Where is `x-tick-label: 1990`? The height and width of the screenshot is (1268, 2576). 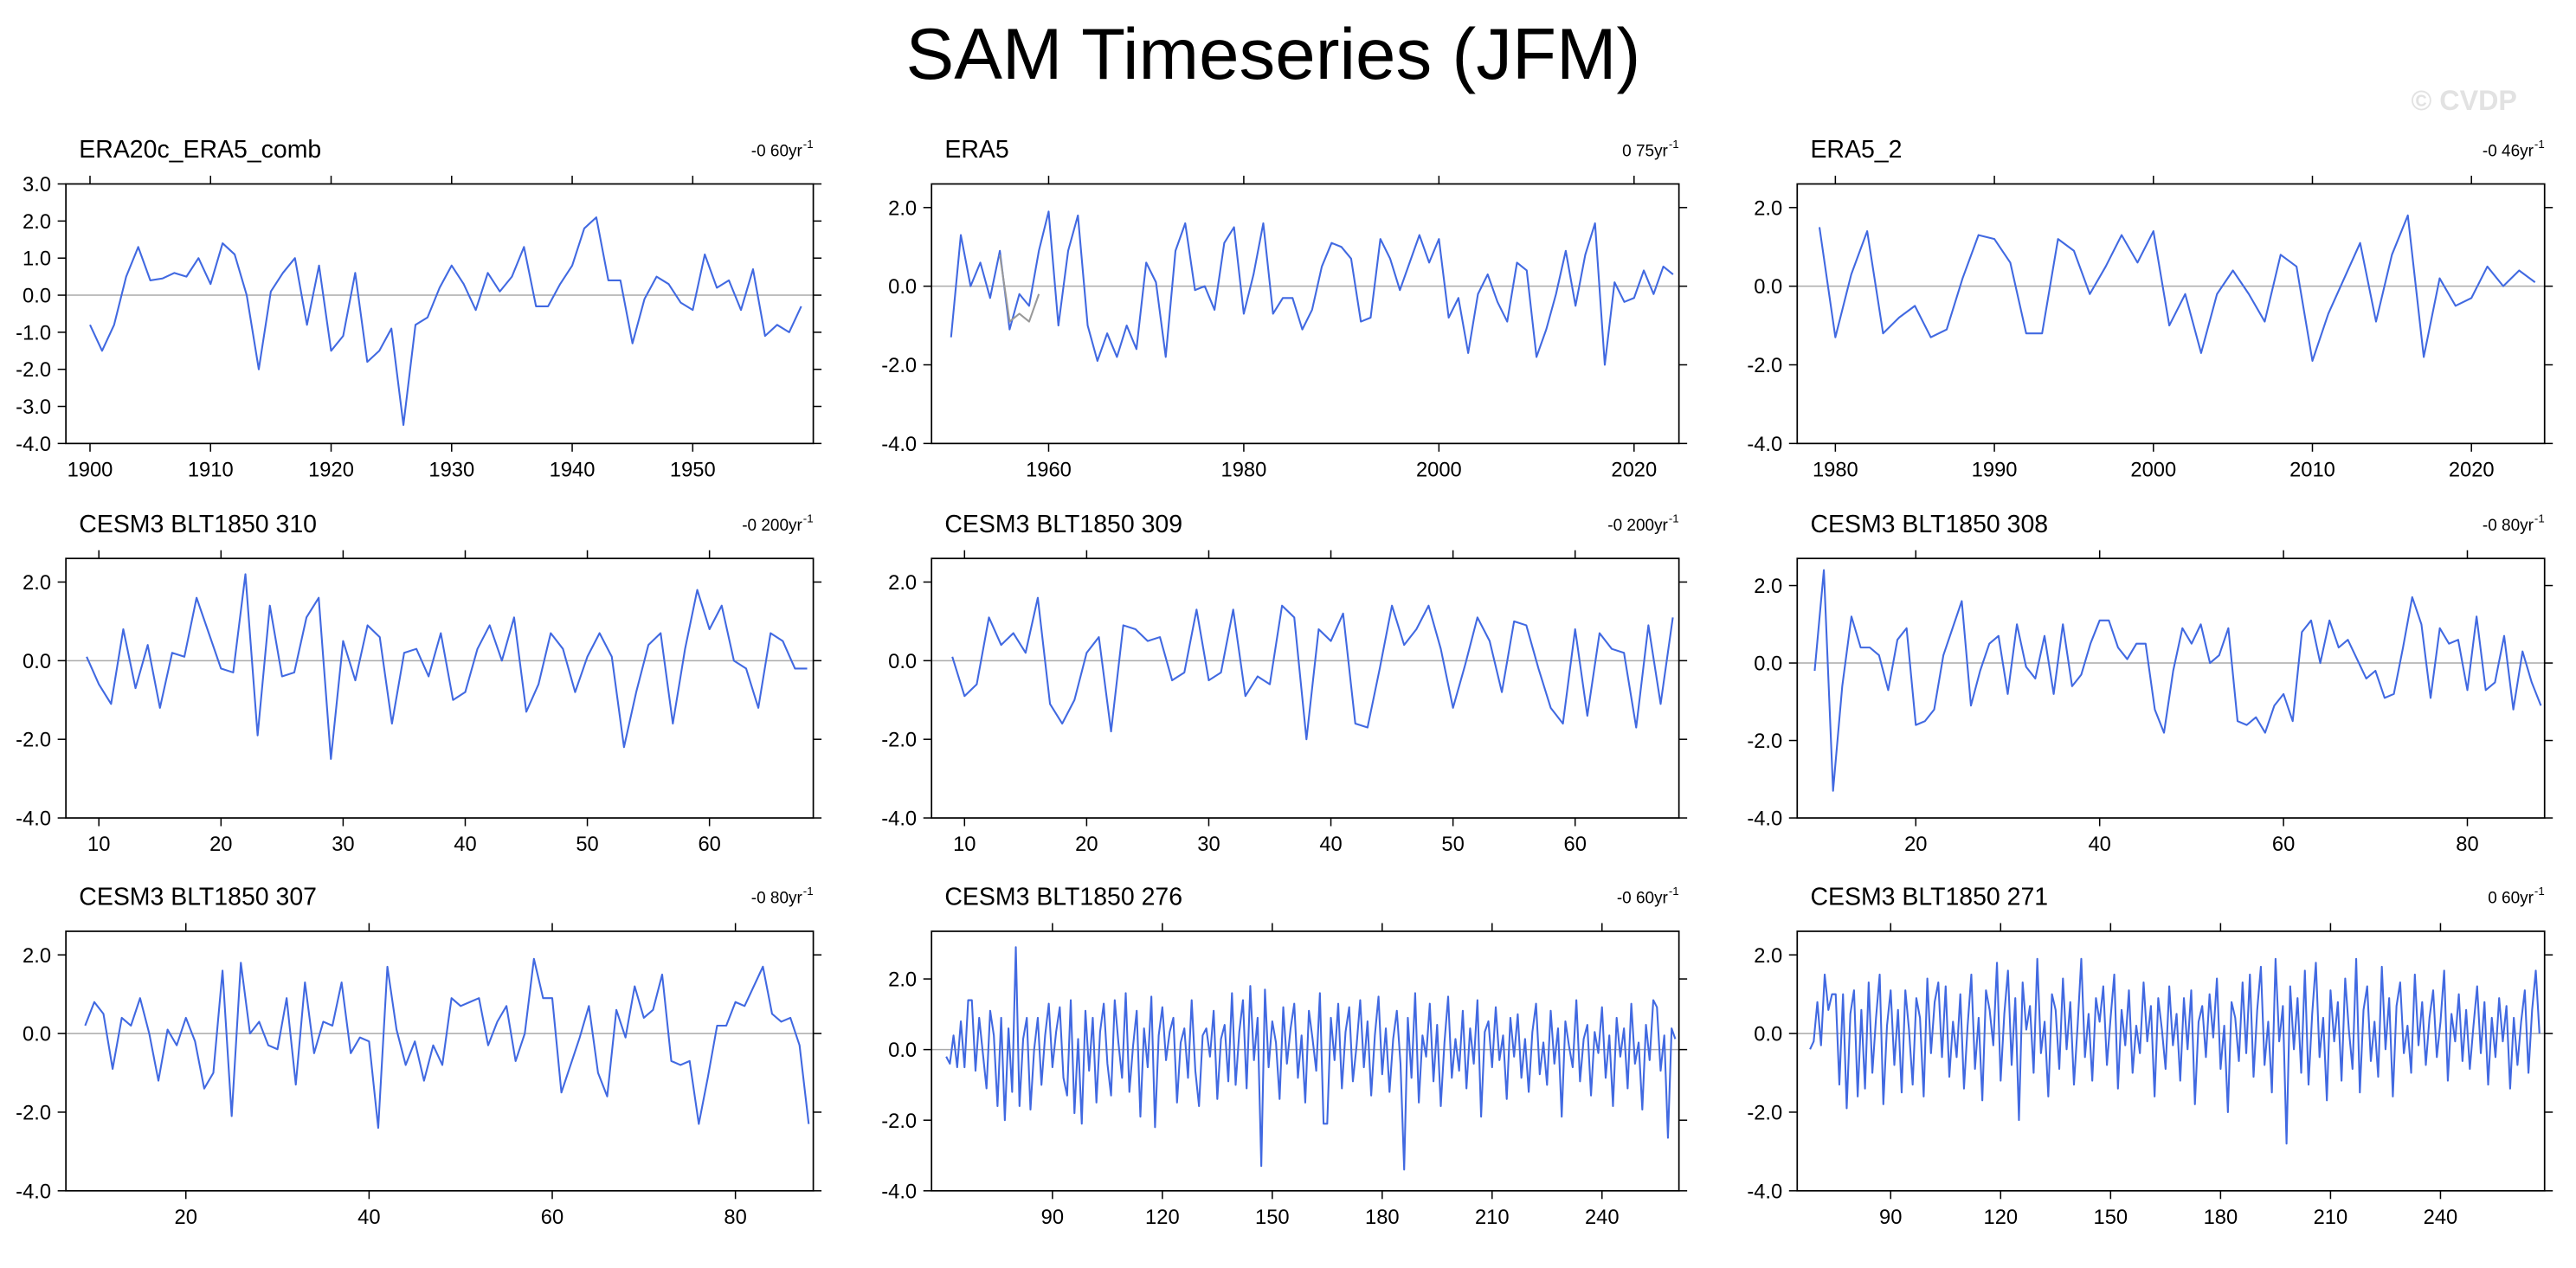 x-tick-label: 1990 is located at coordinates (1995, 470).